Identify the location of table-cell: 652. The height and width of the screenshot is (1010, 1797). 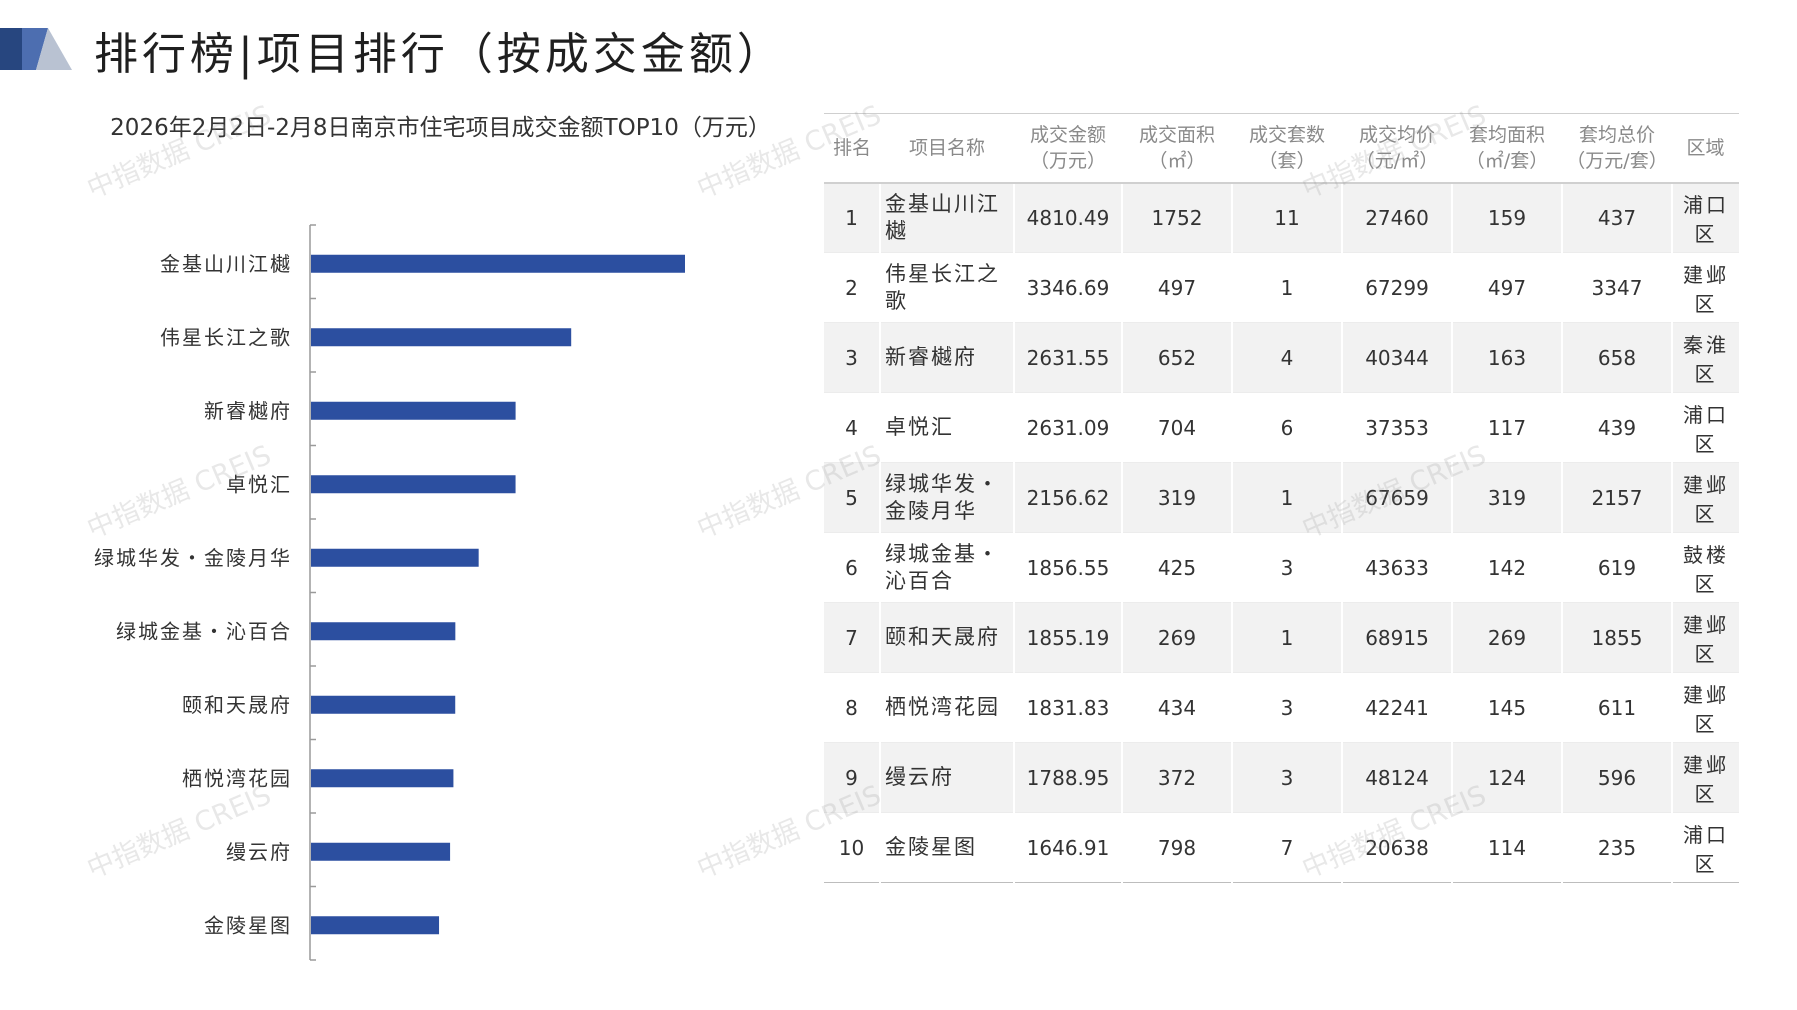
(1176, 357).